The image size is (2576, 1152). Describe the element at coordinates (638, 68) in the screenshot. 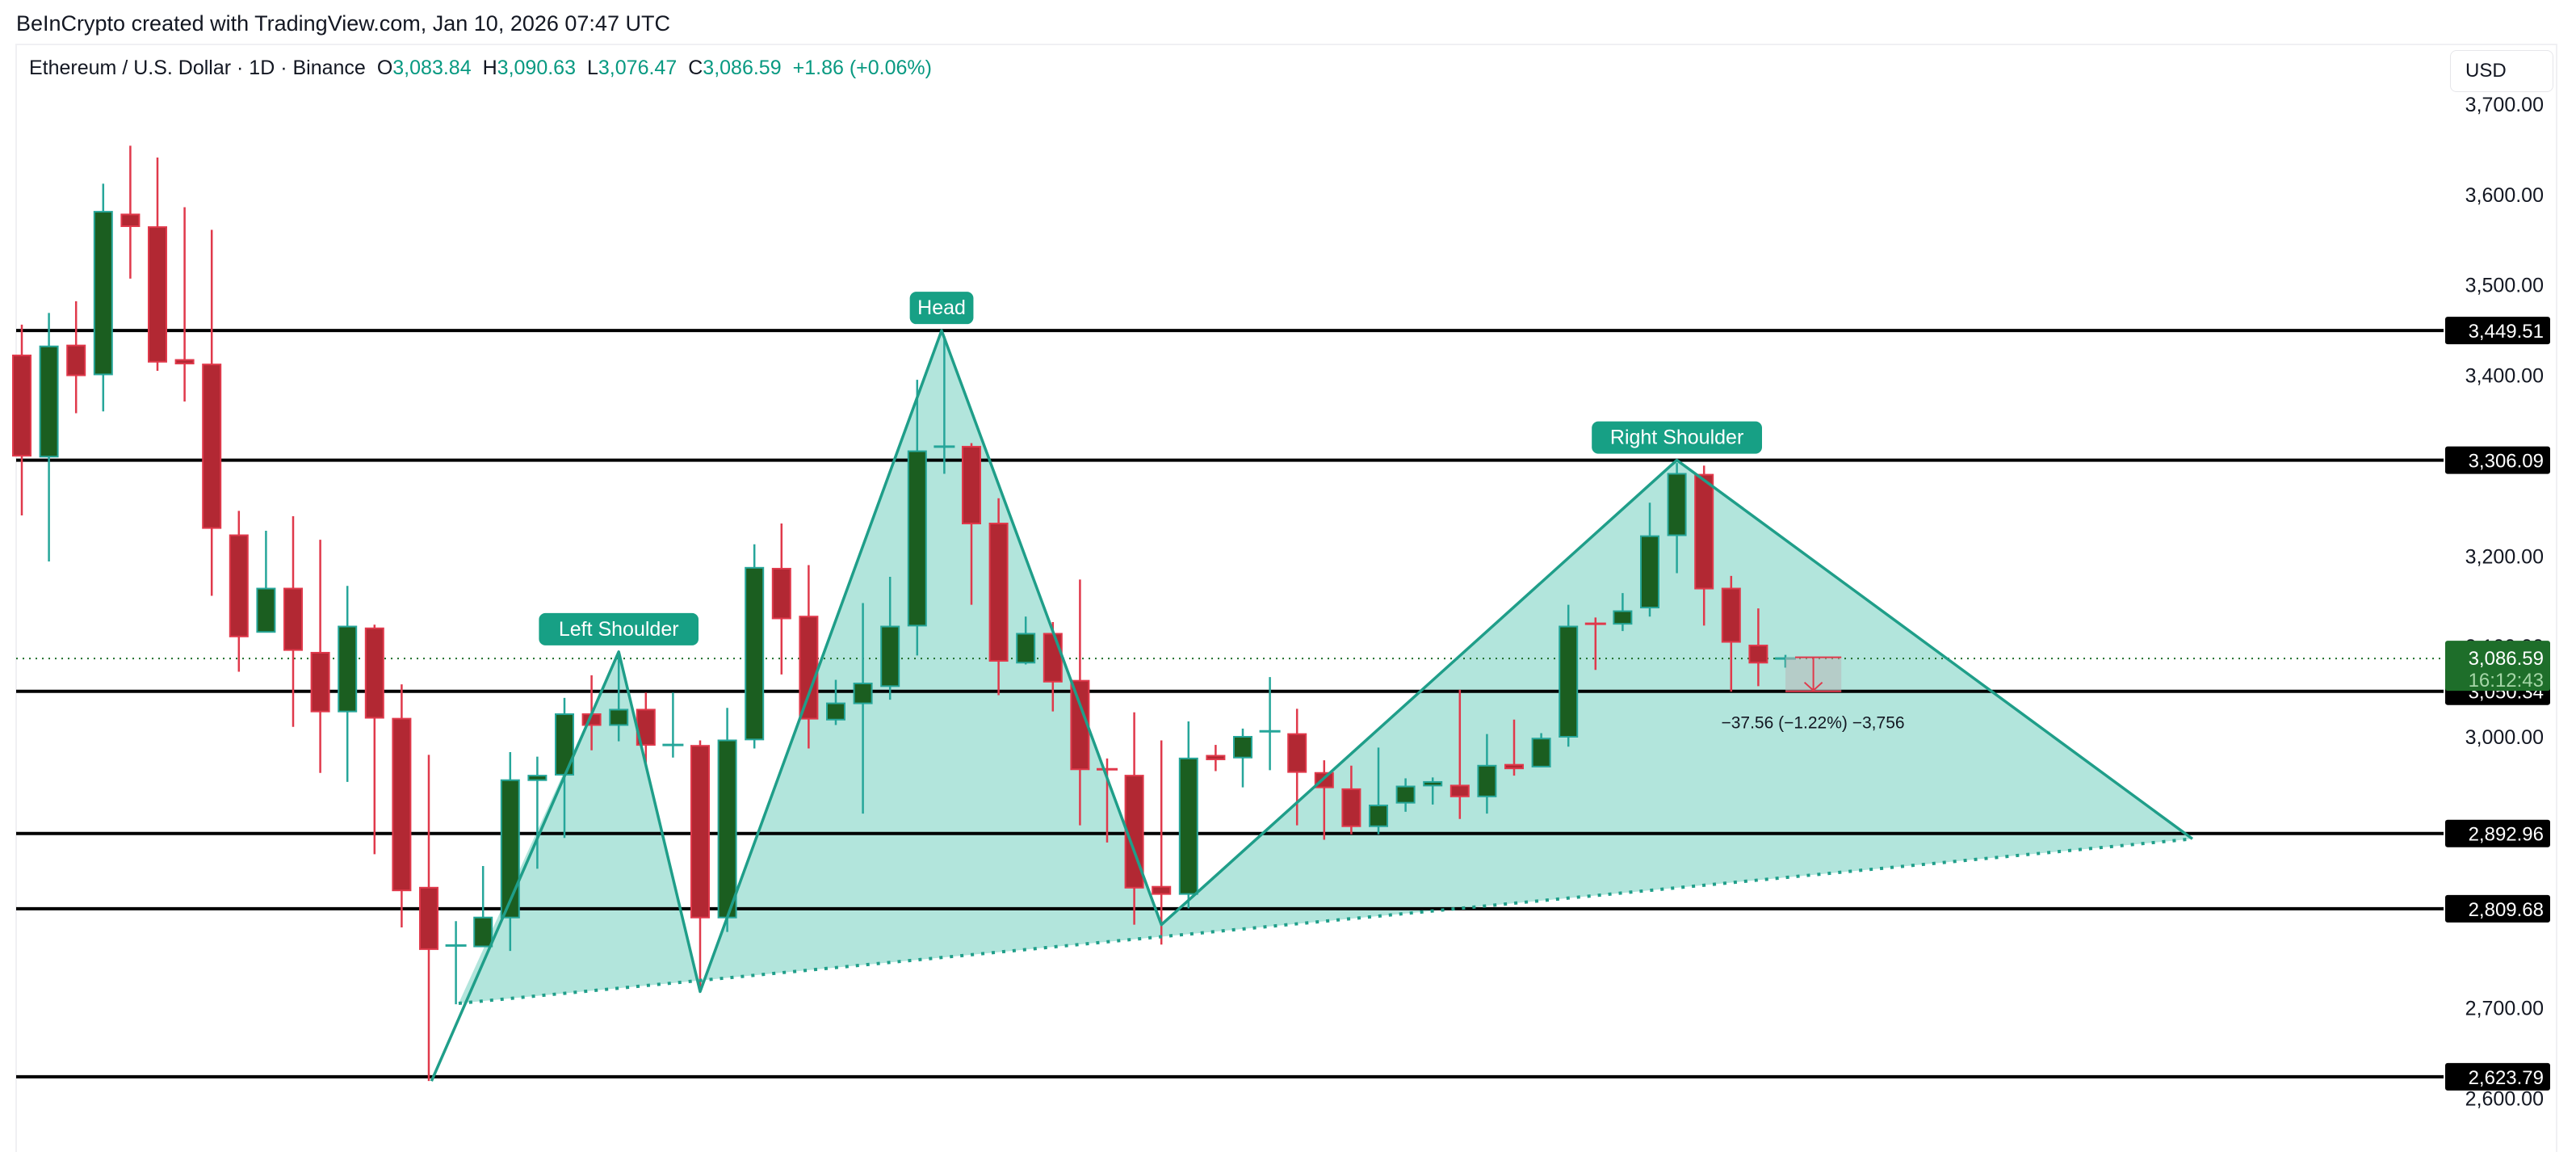

I see `low-value: 3,076.47` at that location.